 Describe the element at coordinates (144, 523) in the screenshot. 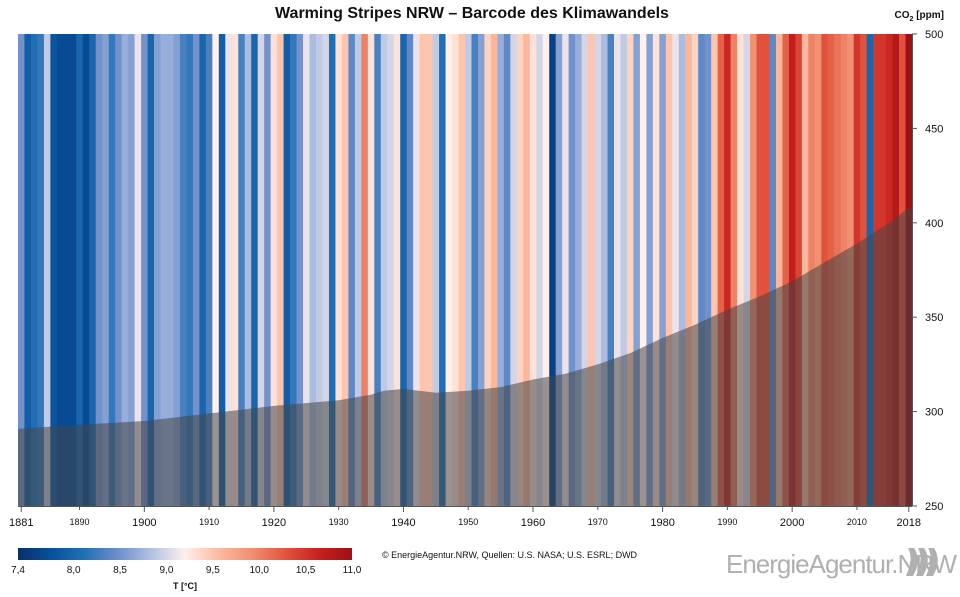

I see `x-tick-label: 1900` at that location.